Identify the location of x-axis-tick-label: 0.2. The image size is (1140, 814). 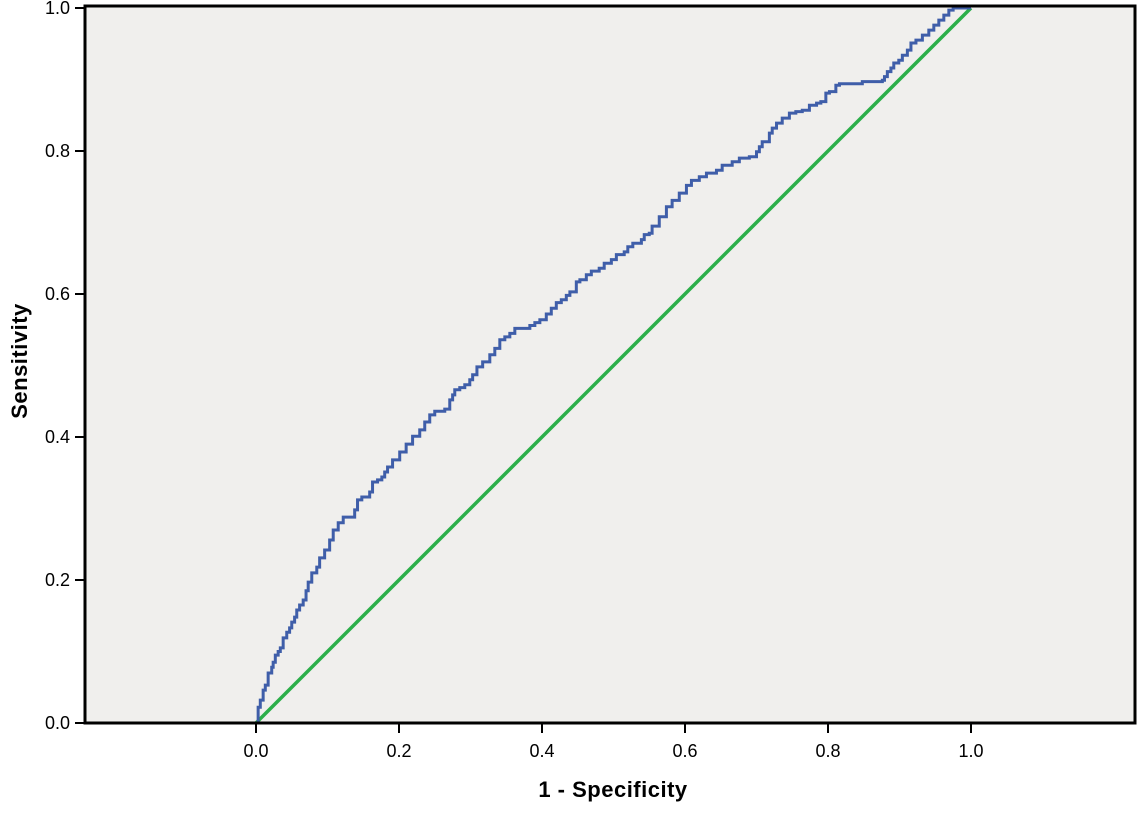
(398, 751).